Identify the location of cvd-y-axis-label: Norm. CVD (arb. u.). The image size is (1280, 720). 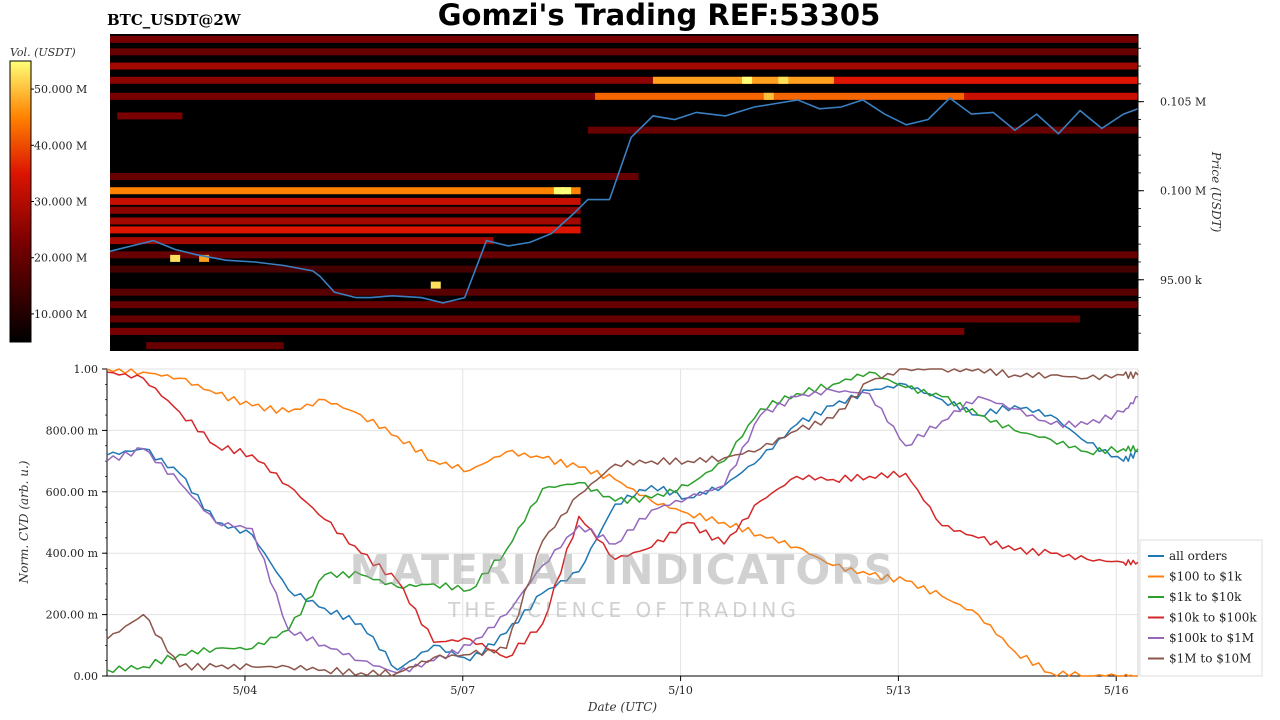
(24, 522).